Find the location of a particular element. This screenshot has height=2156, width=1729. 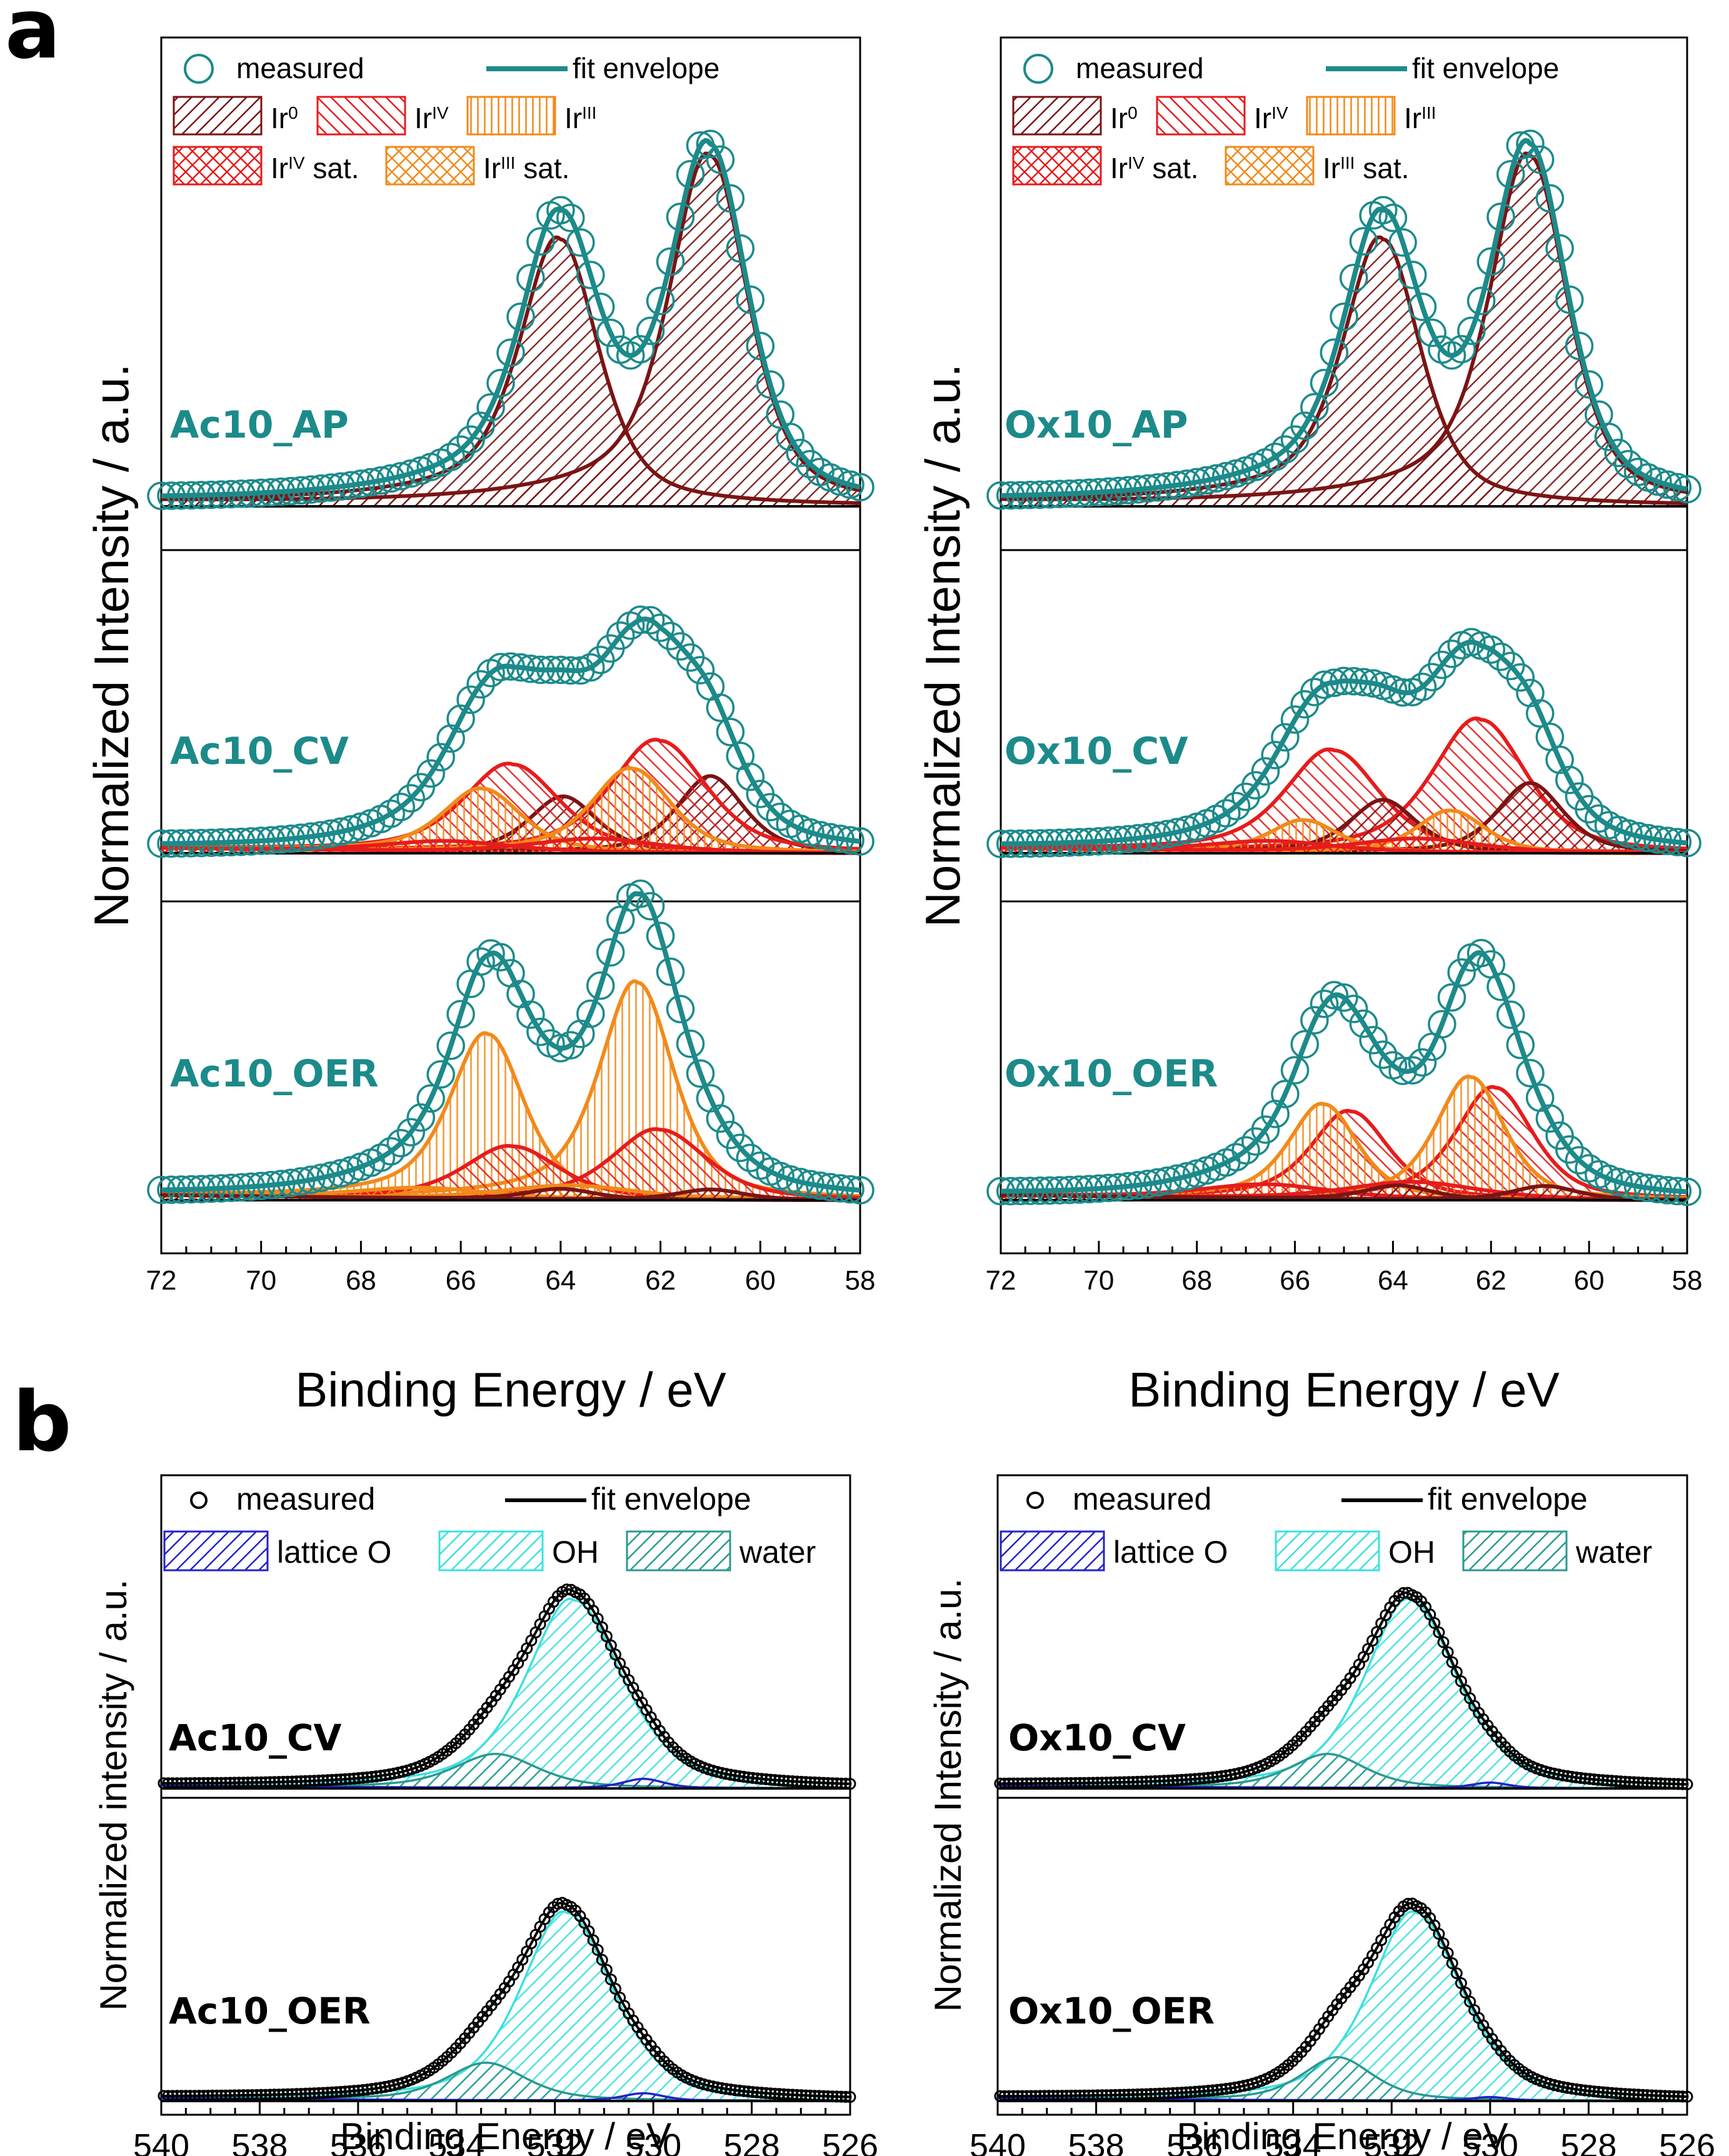

spectrum-Ac10_OER: Ac10_OER is located at coordinates (511, 1042).